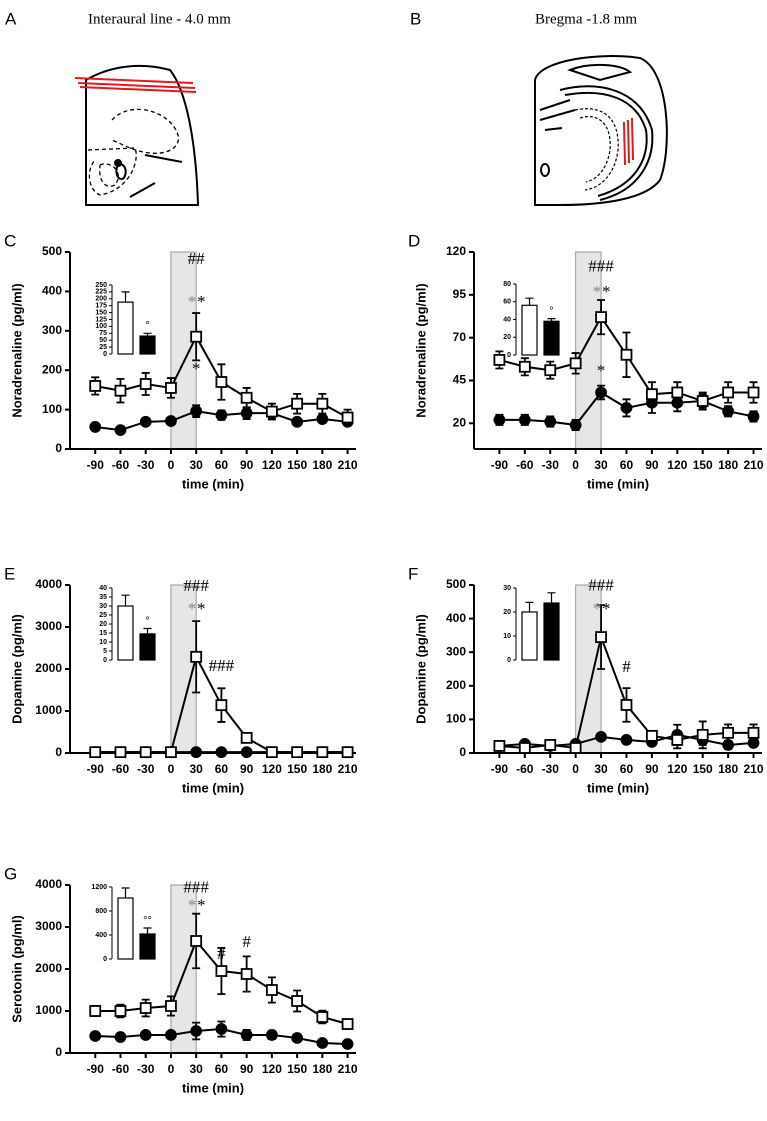 This screenshot has height=1121, width=767. What do you see at coordinates (103, 606) in the screenshot?
I see `inset-y-tick-label: 30` at bounding box center [103, 606].